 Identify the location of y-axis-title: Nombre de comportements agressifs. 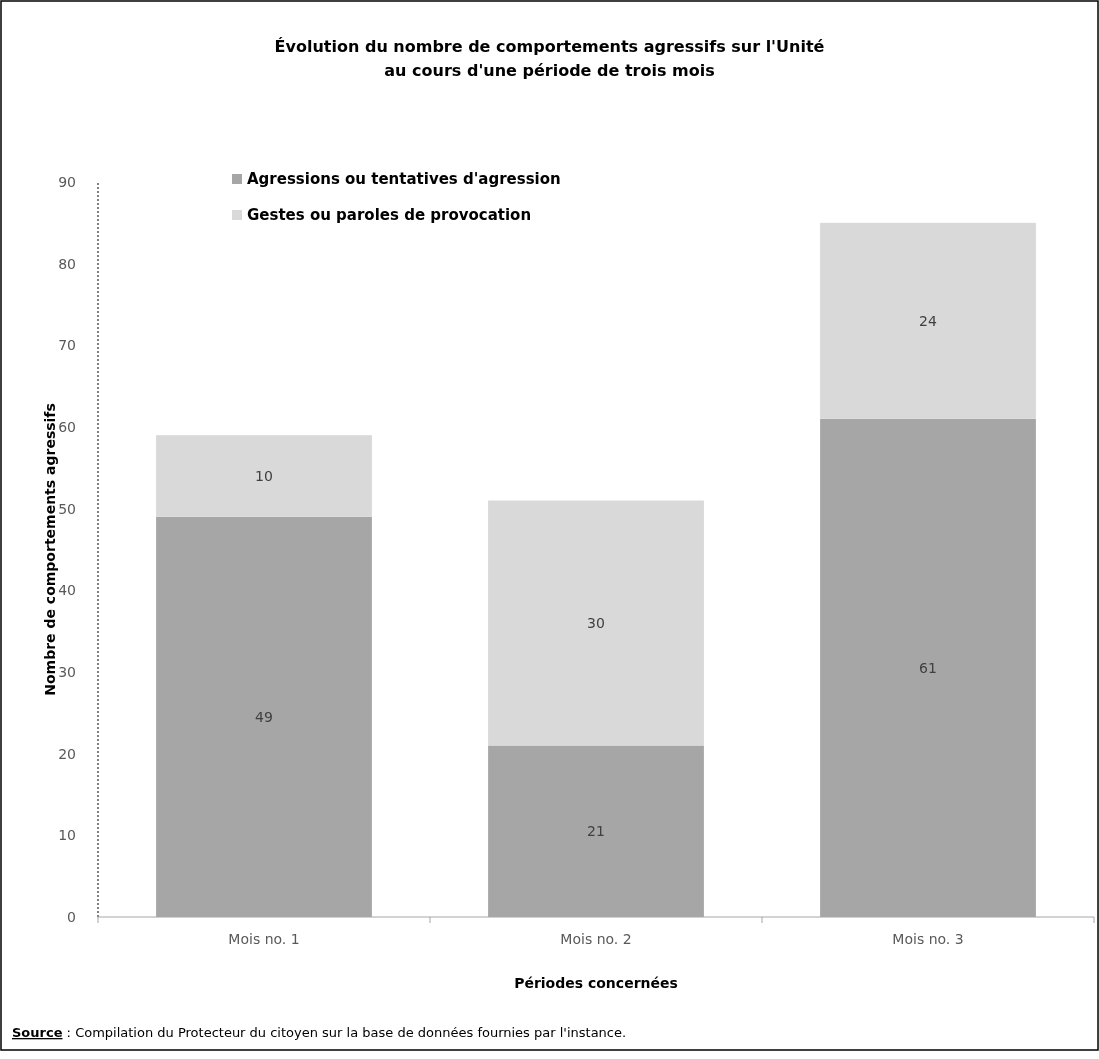
(50, 549).